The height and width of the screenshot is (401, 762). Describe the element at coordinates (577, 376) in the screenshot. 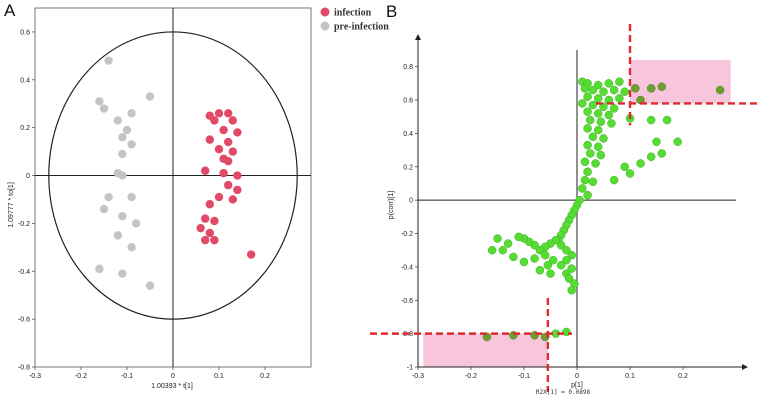

I see `chart-b-xtick-label: 0` at that location.